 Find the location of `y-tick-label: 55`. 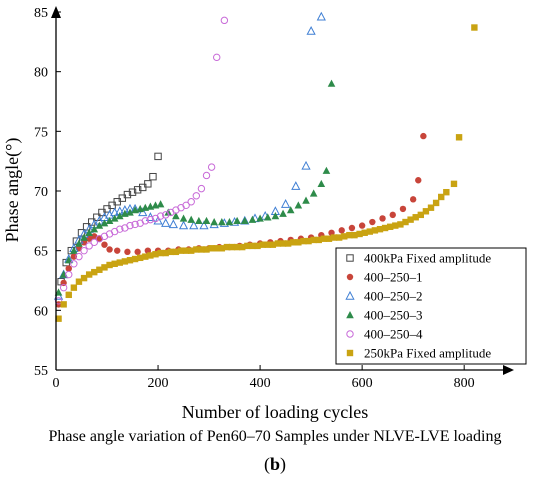

y-tick-label: 55 is located at coordinates (41, 371).